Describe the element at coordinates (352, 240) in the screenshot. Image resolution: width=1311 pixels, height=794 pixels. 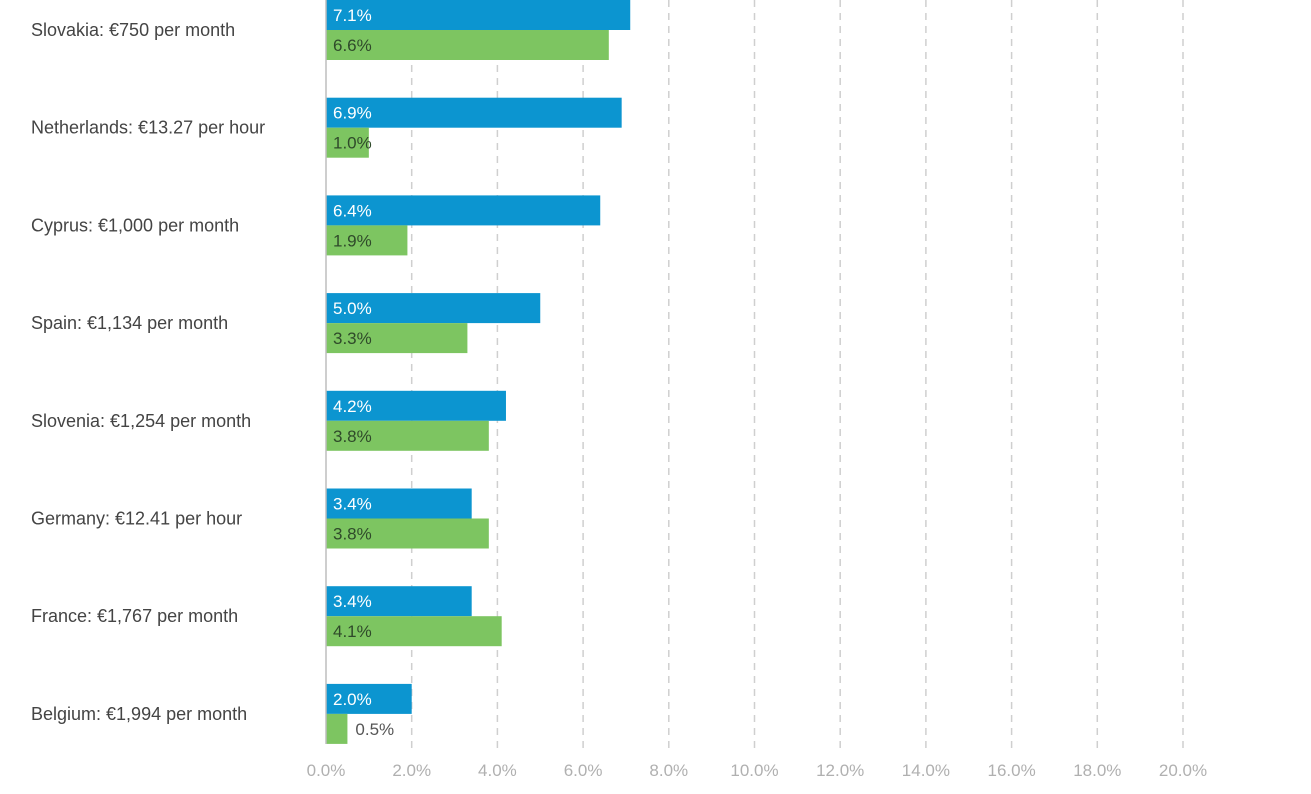
I see `data-label: 1.9%` at that location.